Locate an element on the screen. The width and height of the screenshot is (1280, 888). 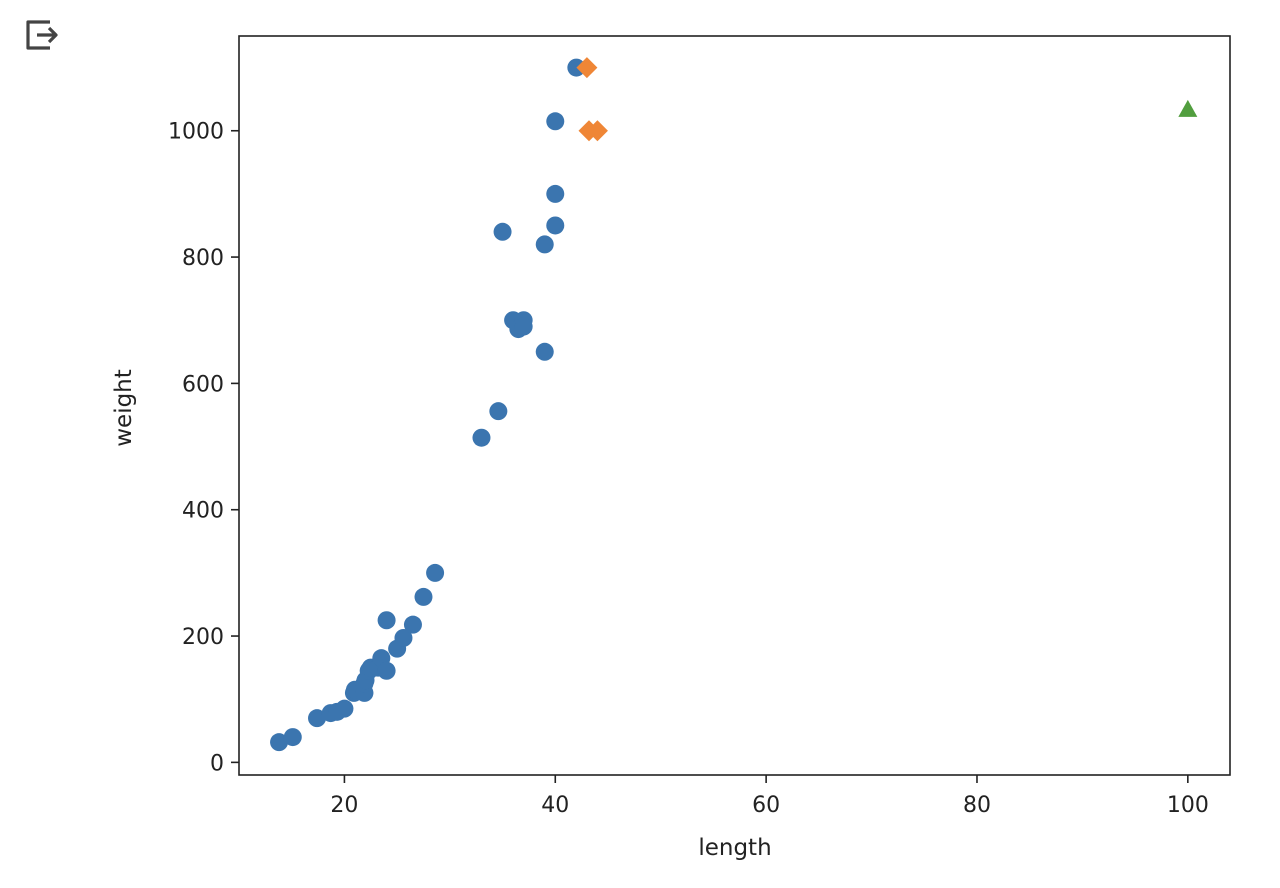
data-point-triangle is located at coordinates (1188, 108).